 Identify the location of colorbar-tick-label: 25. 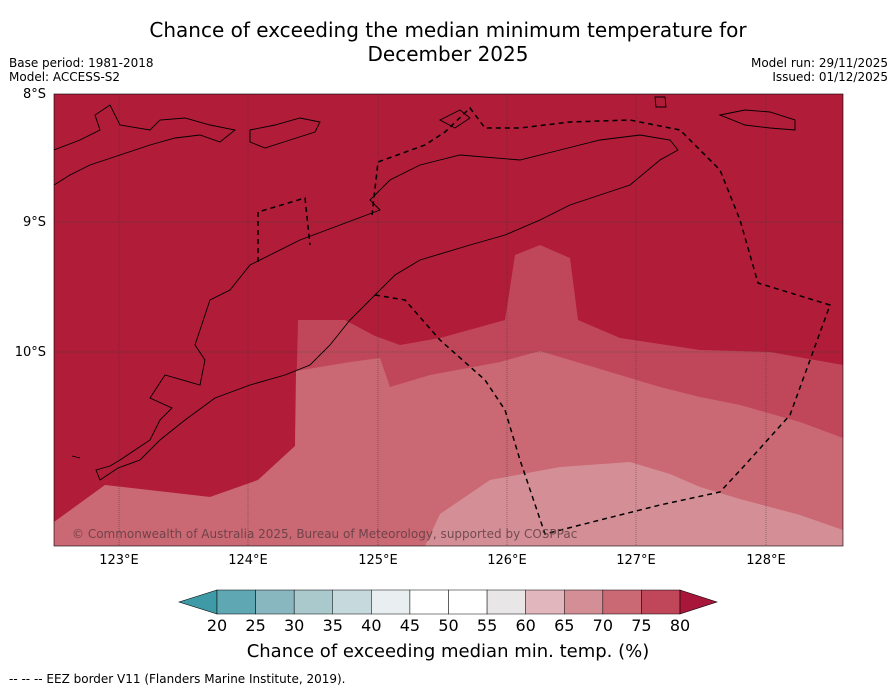
(255, 625).